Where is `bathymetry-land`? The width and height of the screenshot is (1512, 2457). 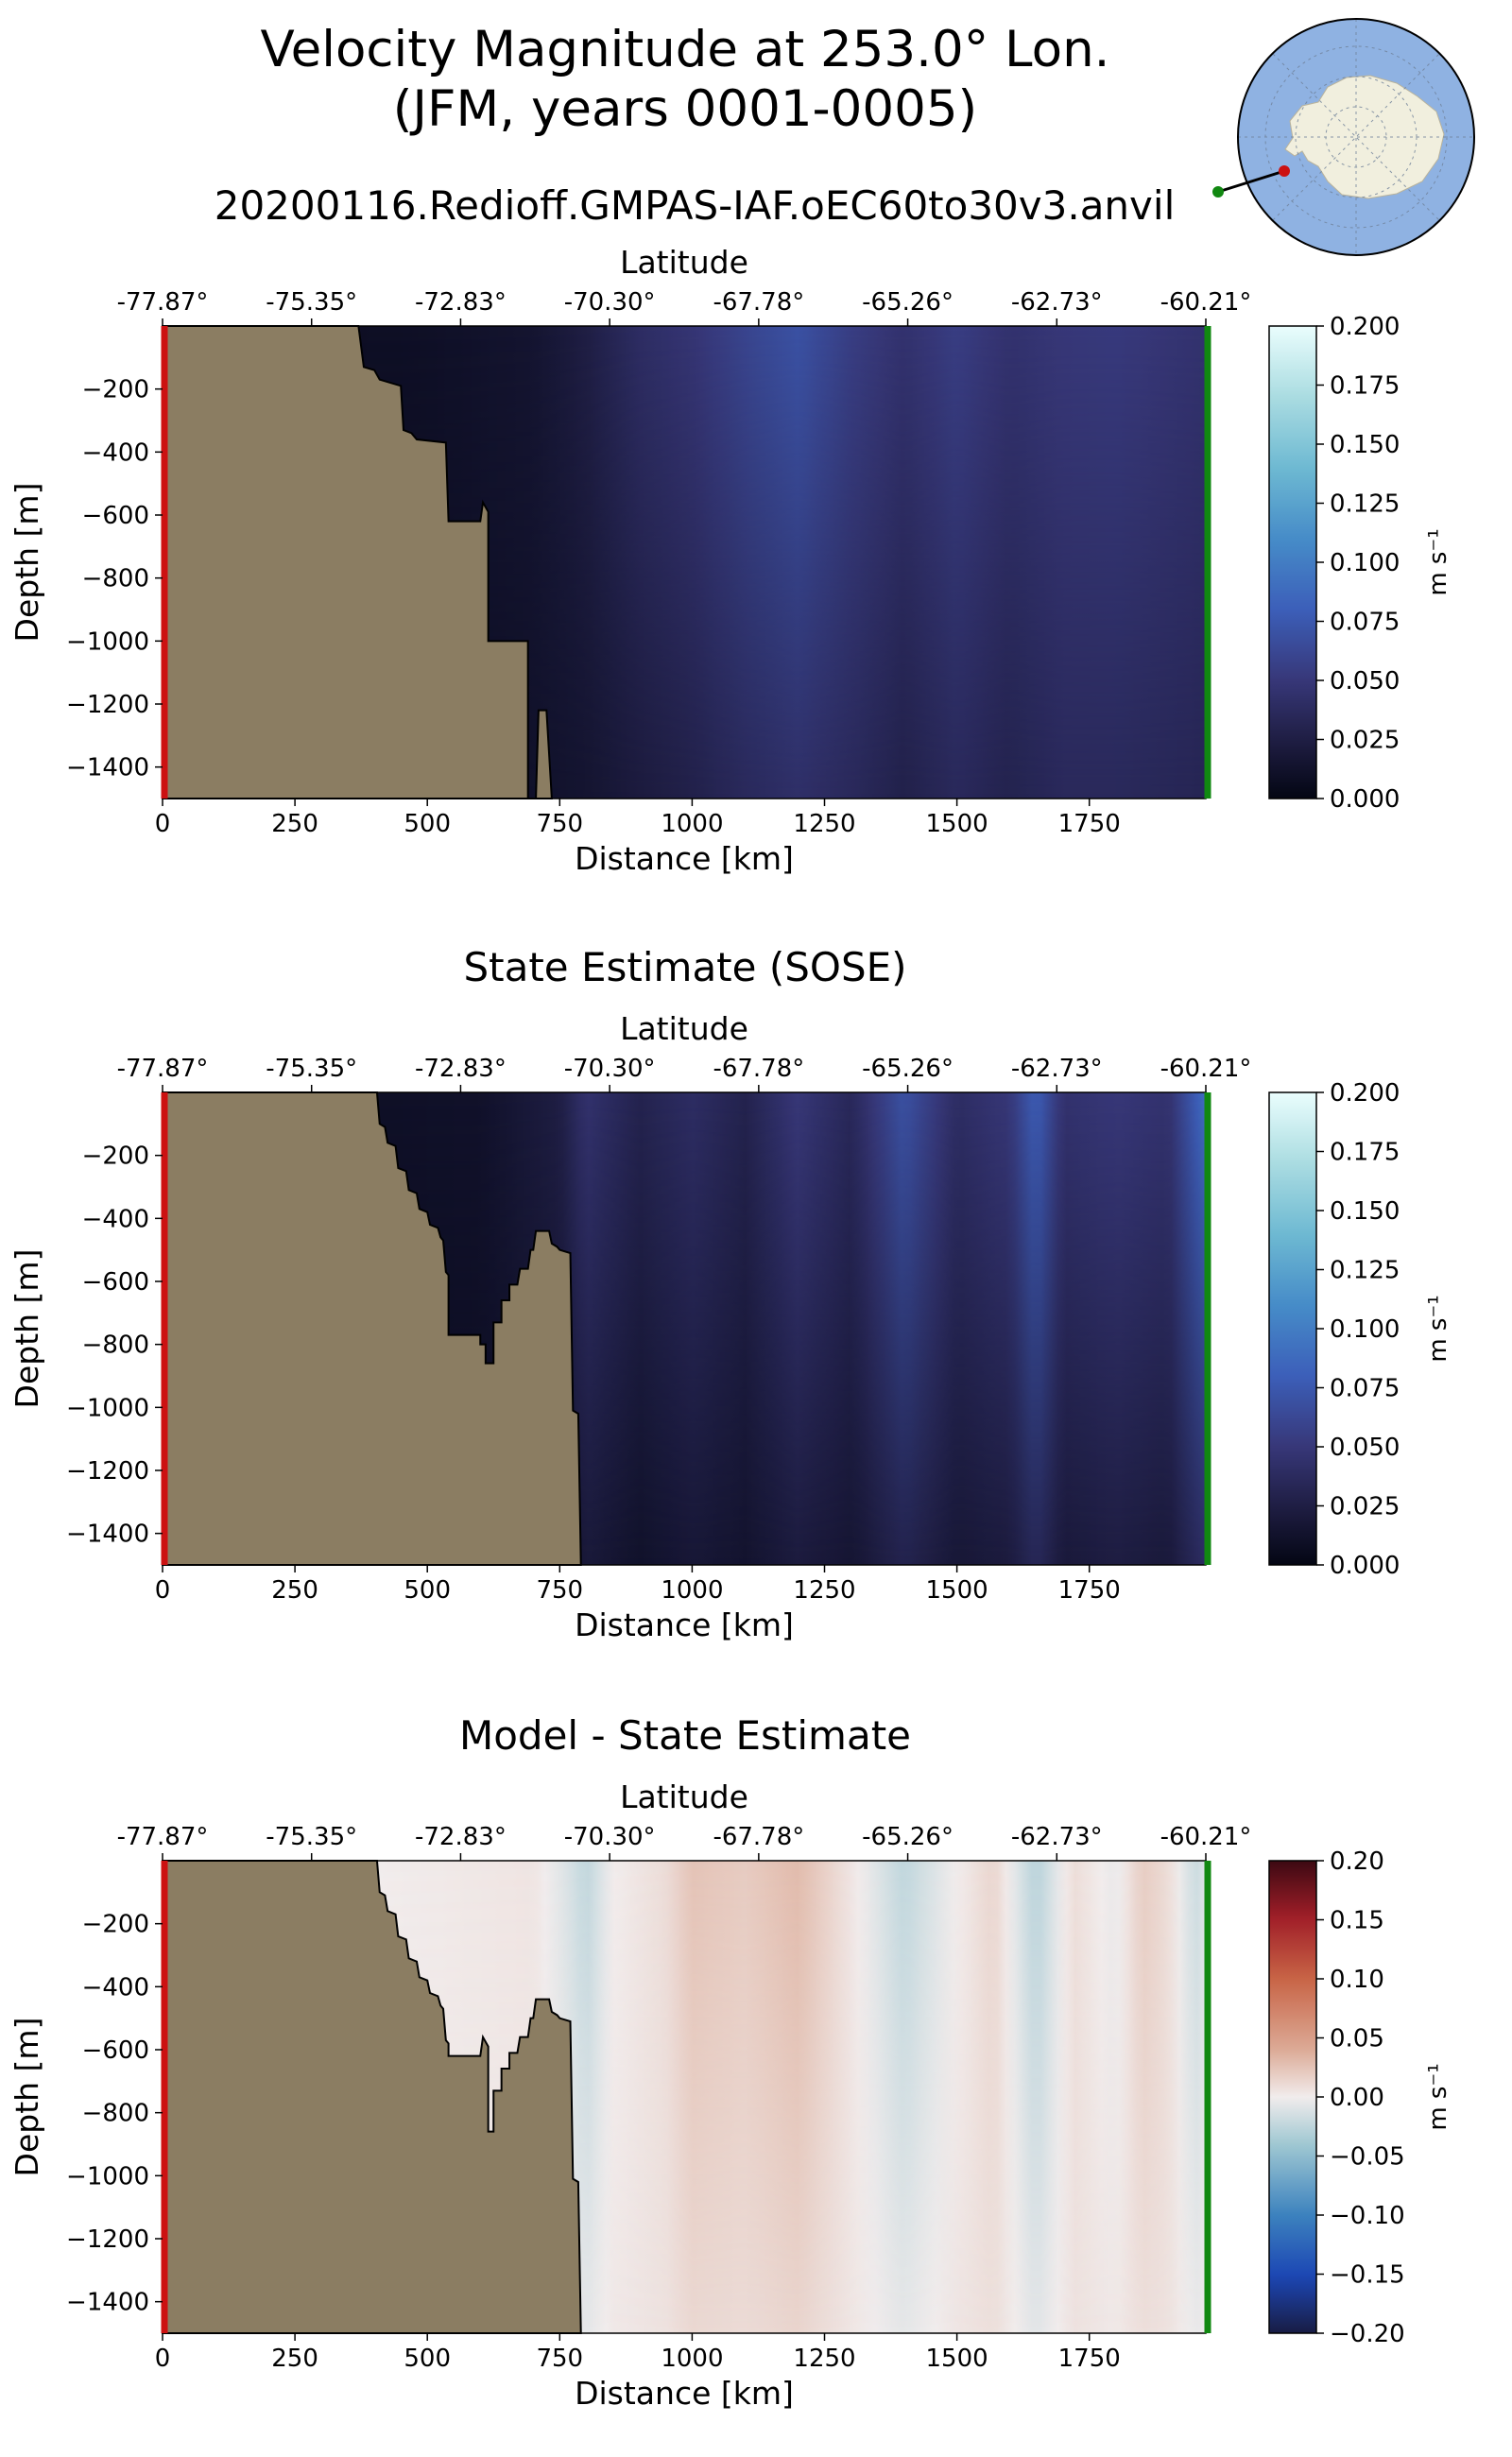 bathymetry-land is located at coordinates (372, 1328).